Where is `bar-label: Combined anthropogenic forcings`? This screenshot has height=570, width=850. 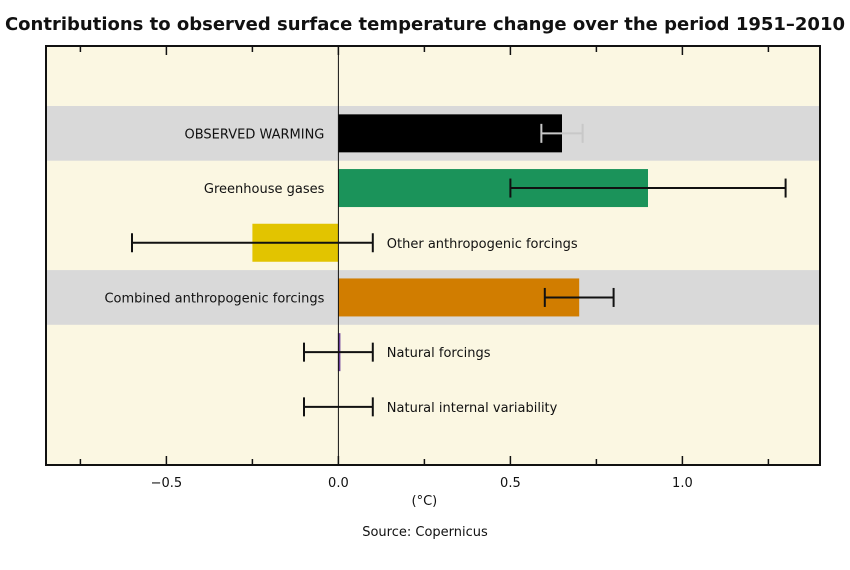 bar-label: Combined anthropogenic forcings is located at coordinates (214, 298).